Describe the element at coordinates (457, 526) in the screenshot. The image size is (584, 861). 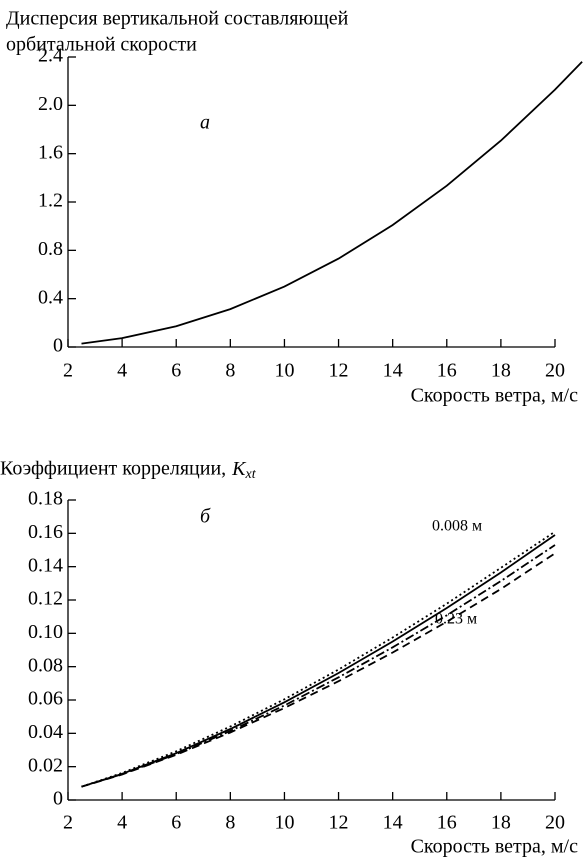
I see `series-label: 0.008 м` at that location.